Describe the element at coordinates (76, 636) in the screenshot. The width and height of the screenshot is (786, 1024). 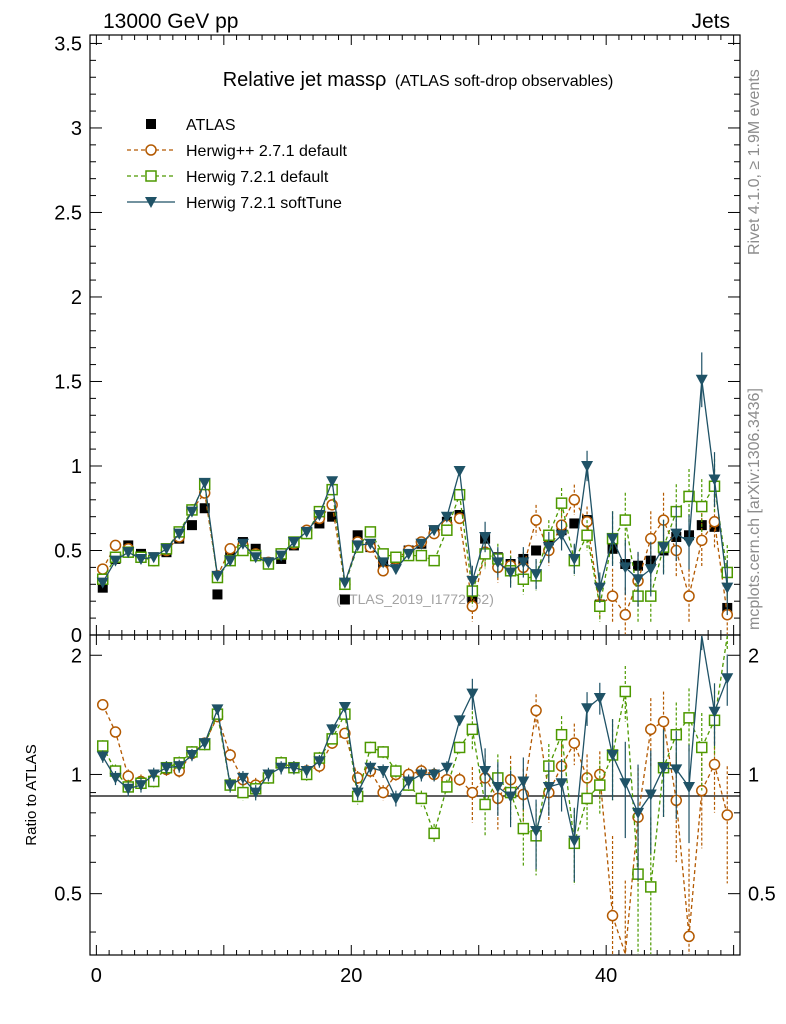
I see `main-y-tick-label: 0` at that location.